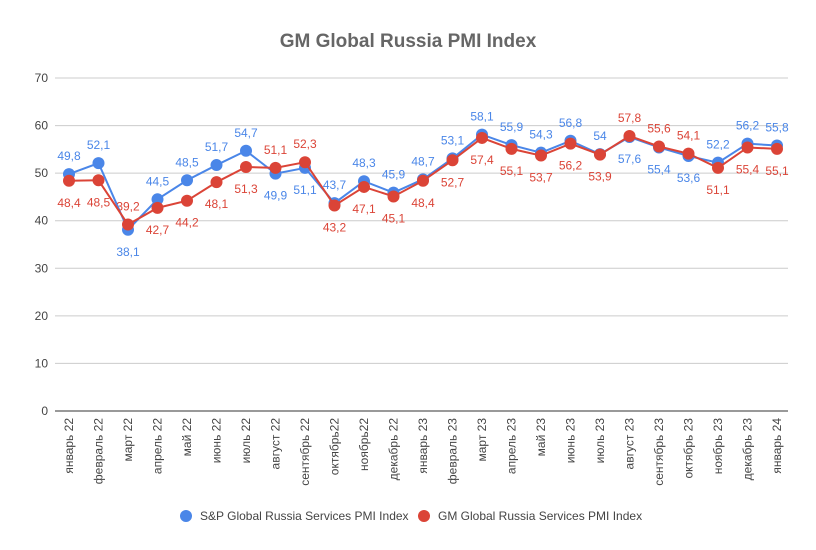 The height and width of the screenshot is (550, 816). I want to click on x-tick-label: август 22, so click(276, 444).